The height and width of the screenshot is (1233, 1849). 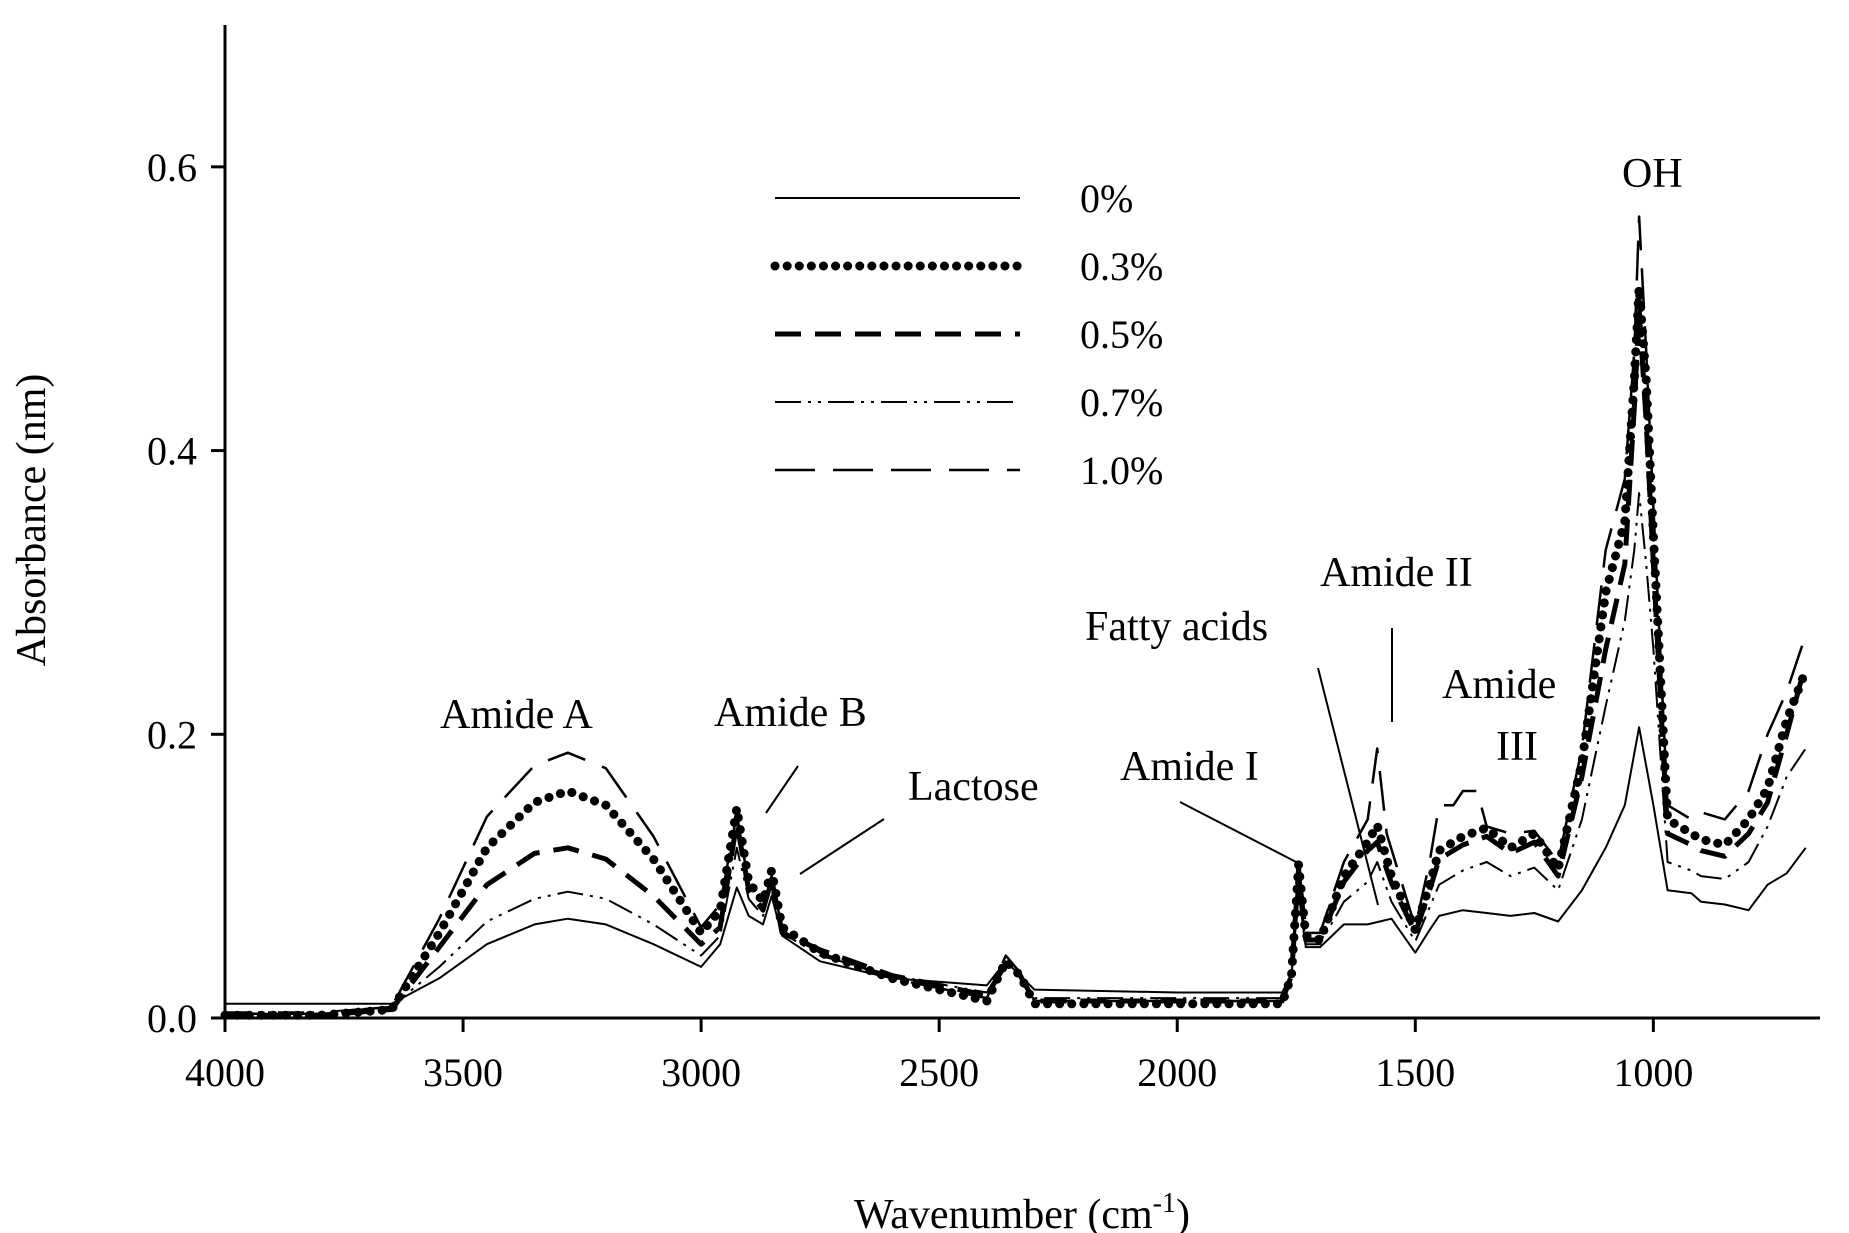 I want to click on legend-label: 0.3%, so click(x=1121, y=266).